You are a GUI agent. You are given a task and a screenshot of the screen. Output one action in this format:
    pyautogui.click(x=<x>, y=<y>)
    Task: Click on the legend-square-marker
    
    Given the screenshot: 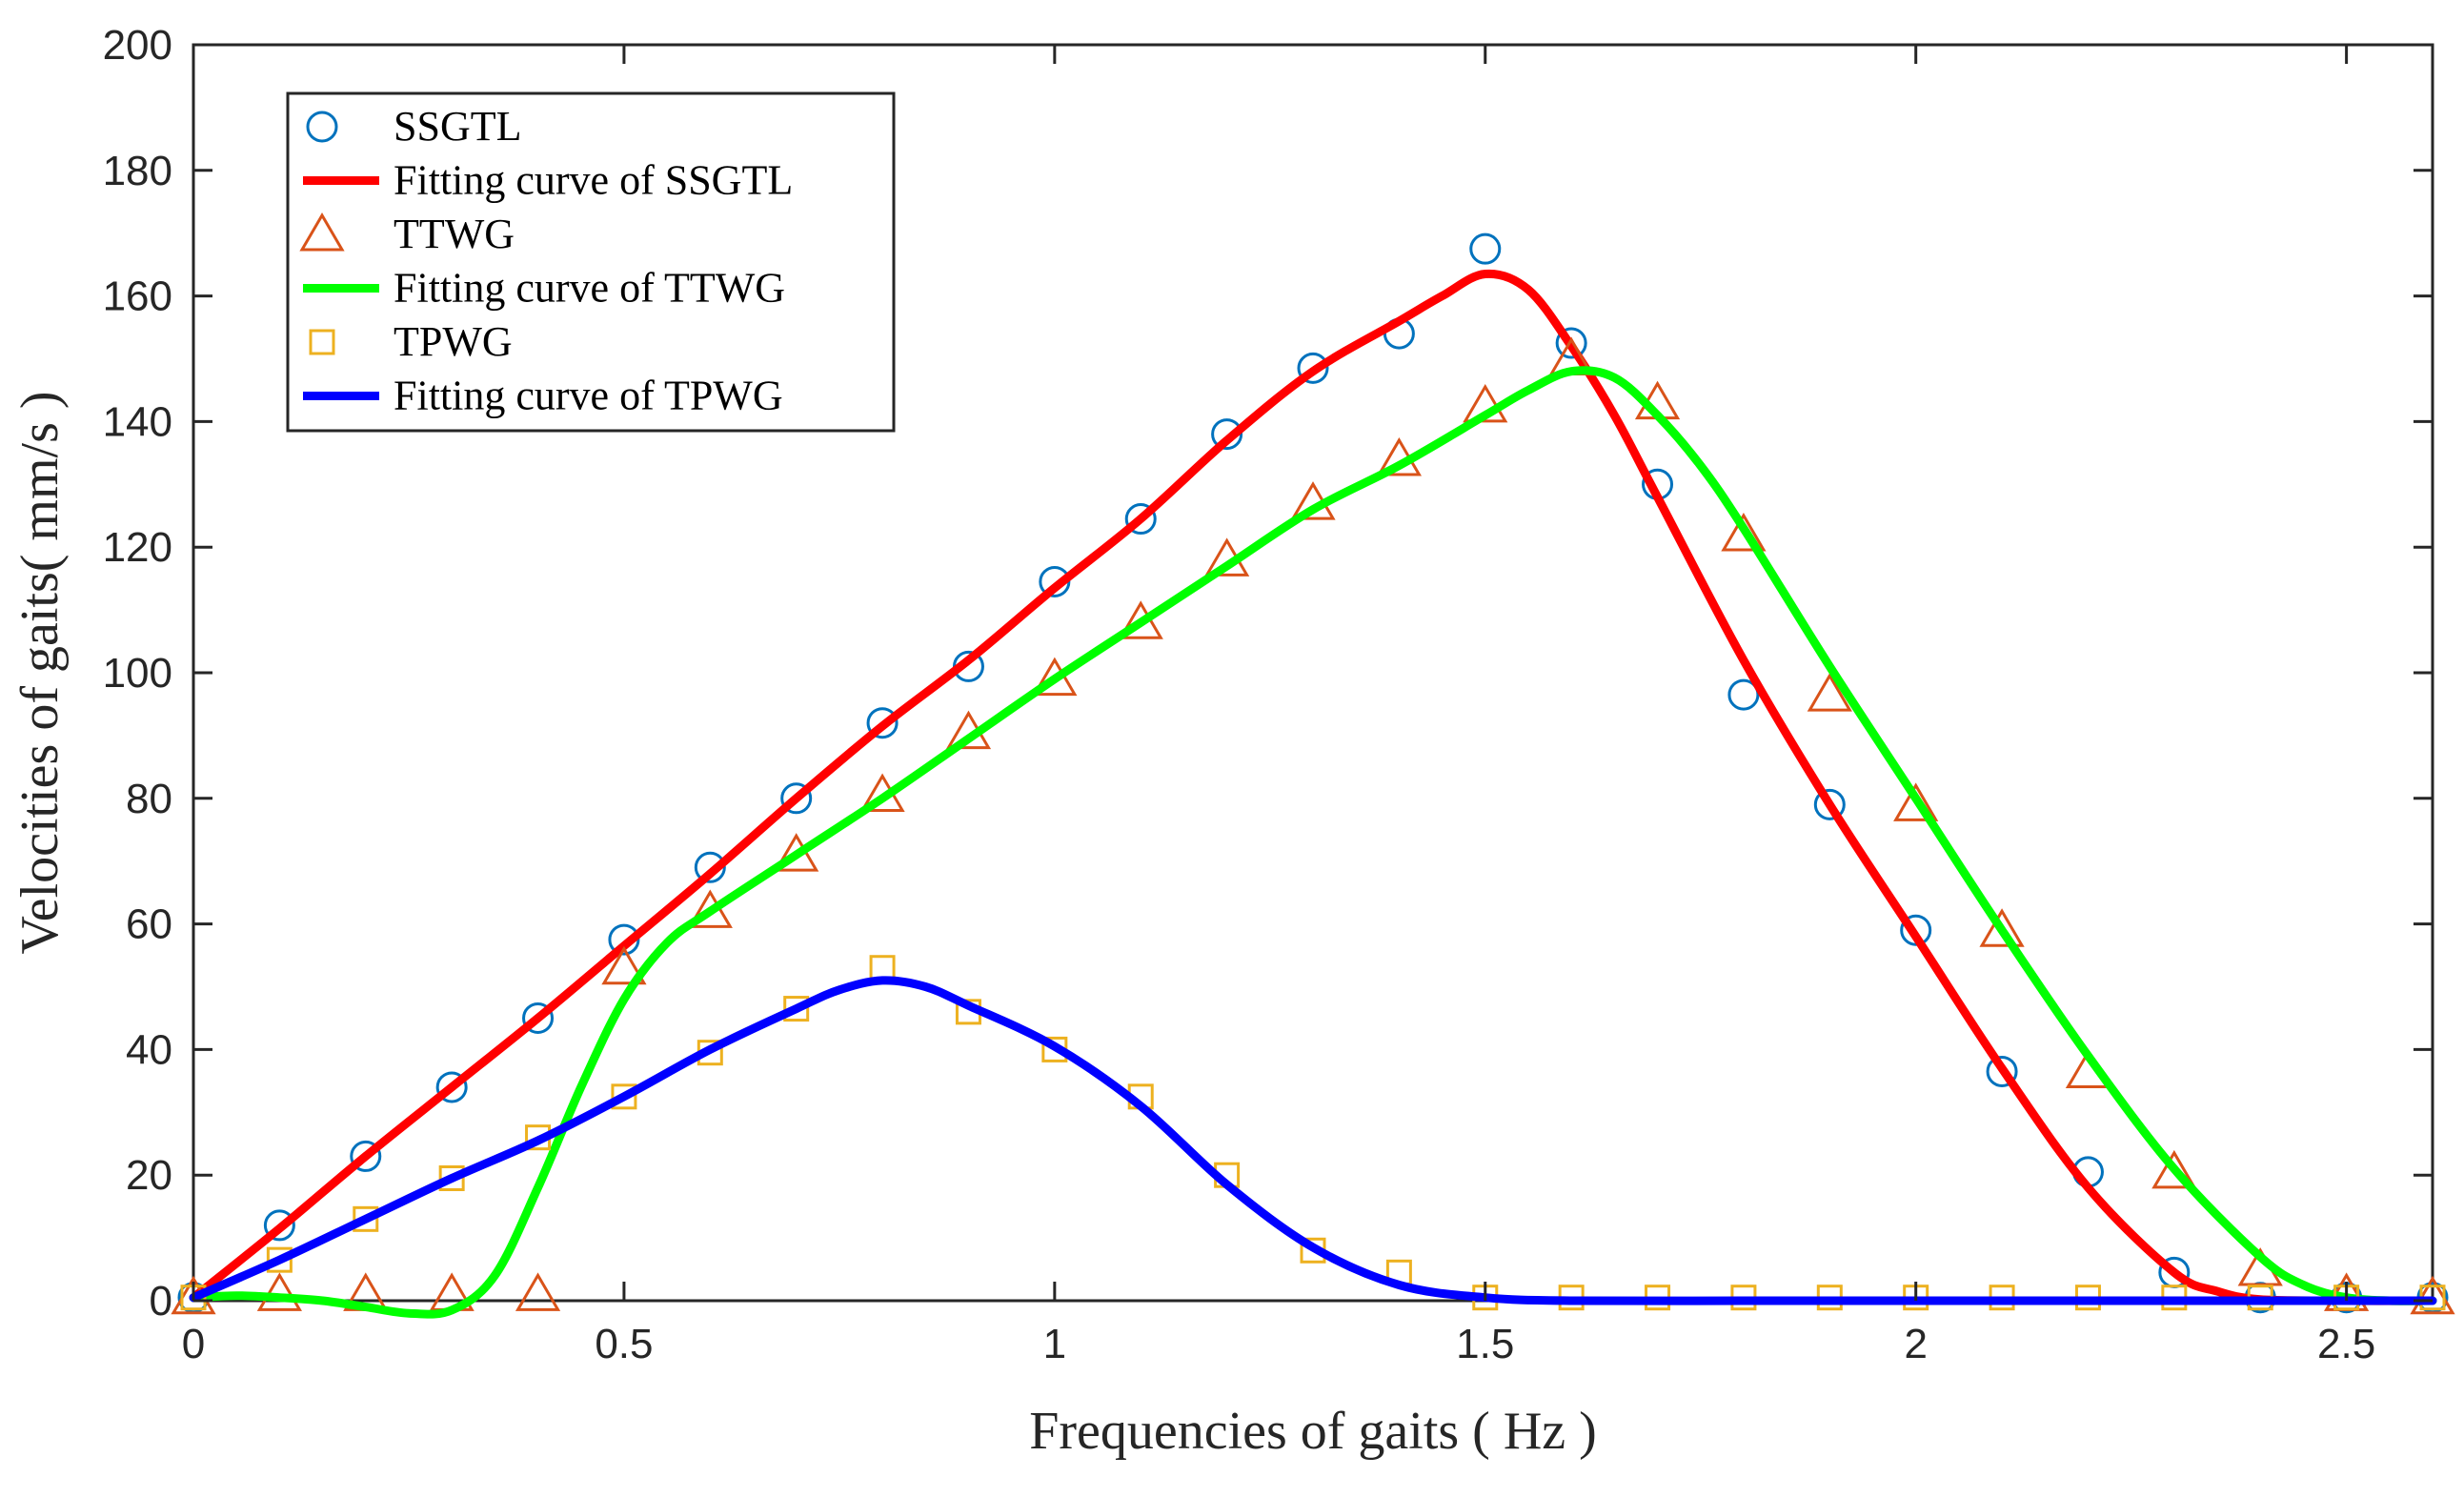 What is the action you would take?
    pyautogui.click(x=322, y=342)
    